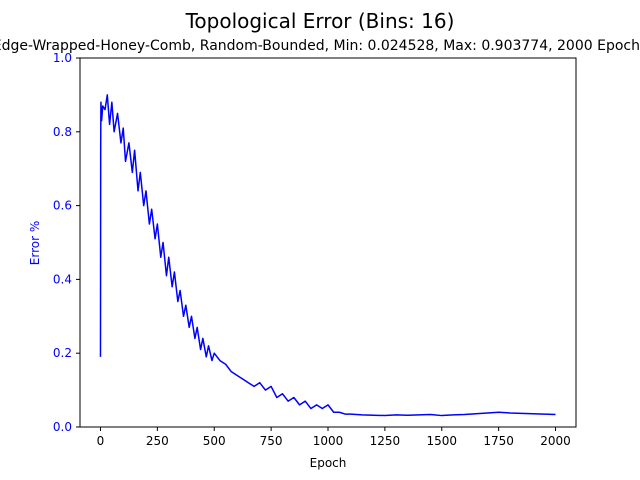  I want to click on x-tick-label: 0, so click(101, 441).